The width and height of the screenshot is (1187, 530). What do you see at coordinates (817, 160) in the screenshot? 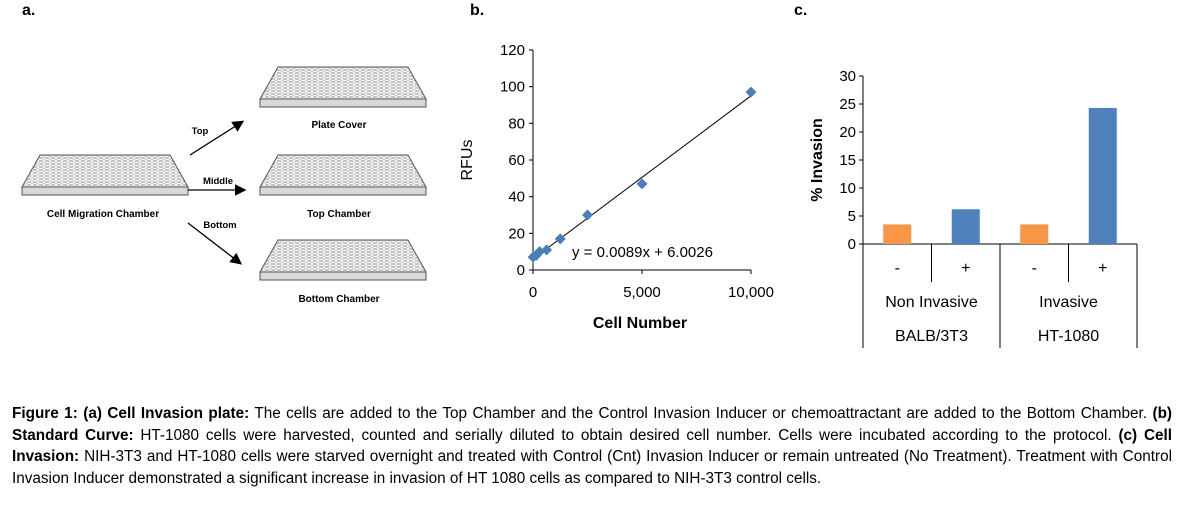
I see `y-axis-title: % Invasion` at bounding box center [817, 160].